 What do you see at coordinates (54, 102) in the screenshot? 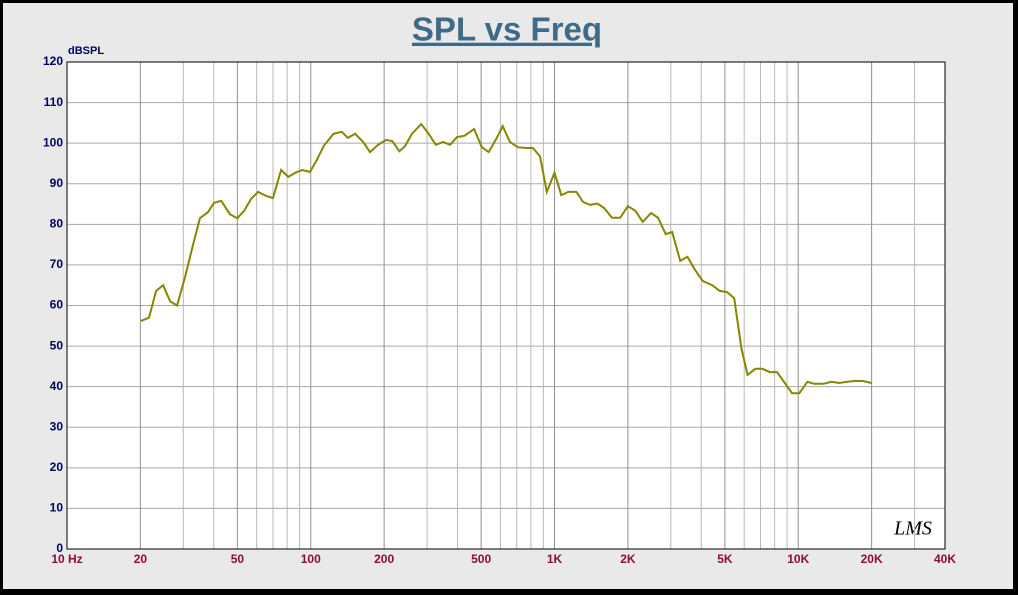
I see `y-tick-label: 110` at bounding box center [54, 102].